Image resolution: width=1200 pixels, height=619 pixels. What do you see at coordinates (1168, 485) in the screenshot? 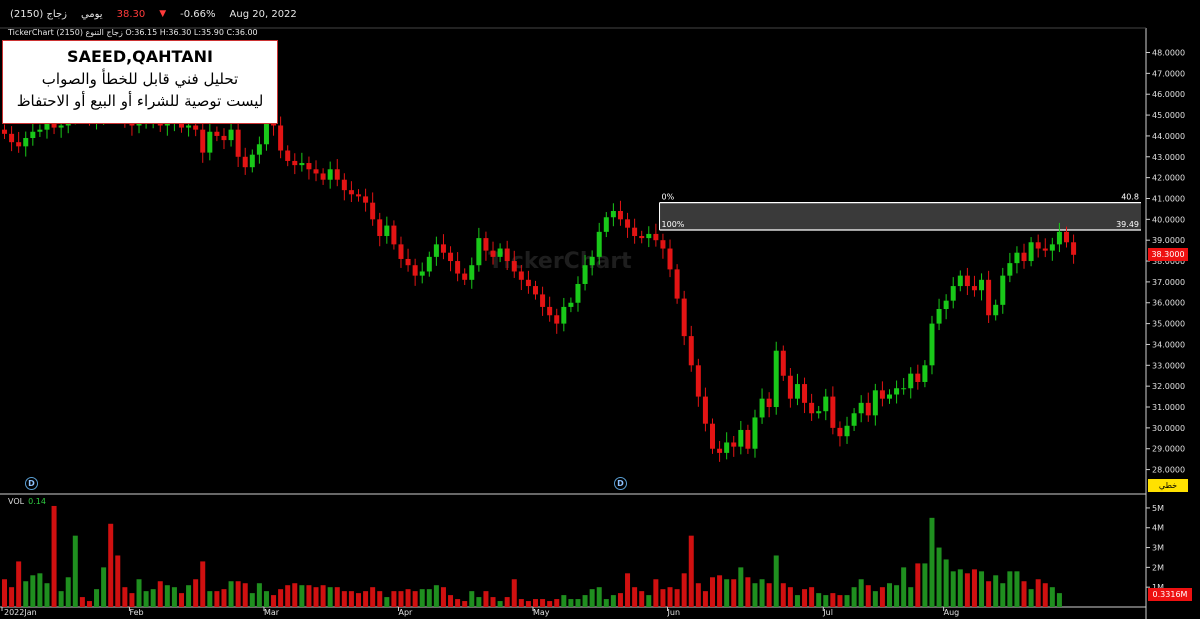
I see `scale-mode-badge: خطي` at bounding box center [1168, 485].